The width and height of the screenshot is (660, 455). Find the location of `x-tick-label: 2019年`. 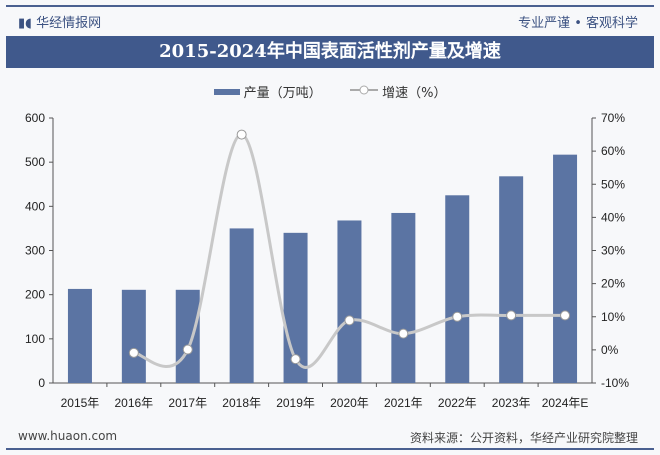

x-tick-label: 2019年 is located at coordinates (295, 403).